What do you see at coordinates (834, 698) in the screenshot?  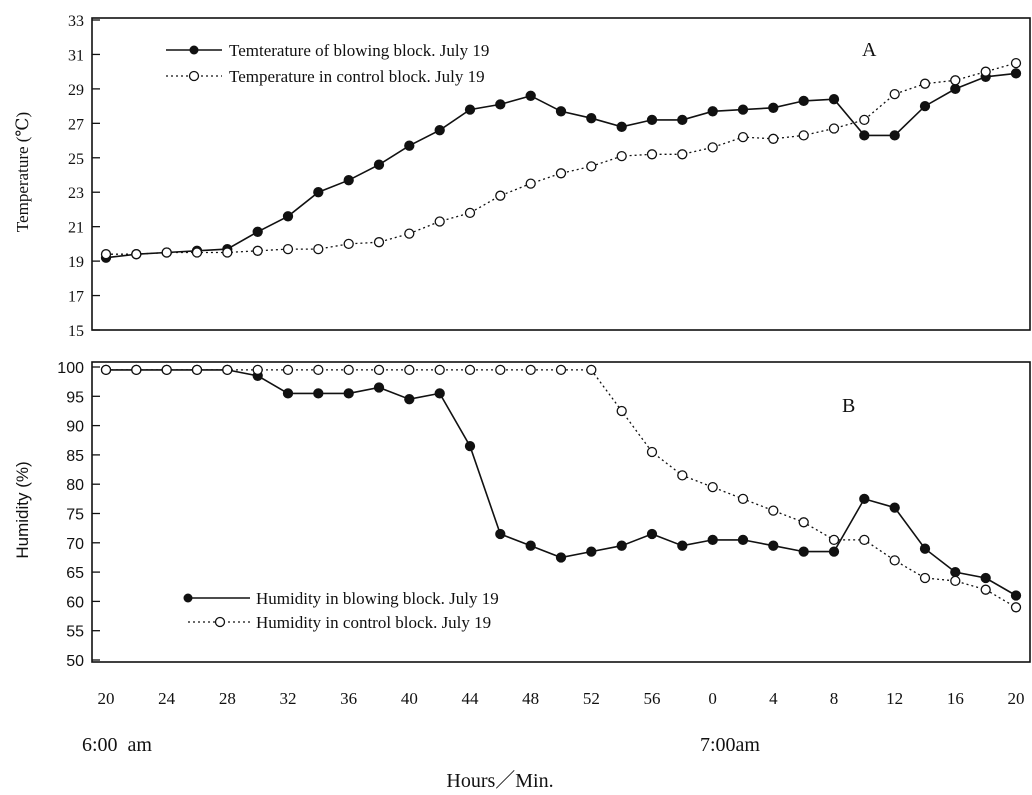 I see `x-tick-label: 8` at bounding box center [834, 698].